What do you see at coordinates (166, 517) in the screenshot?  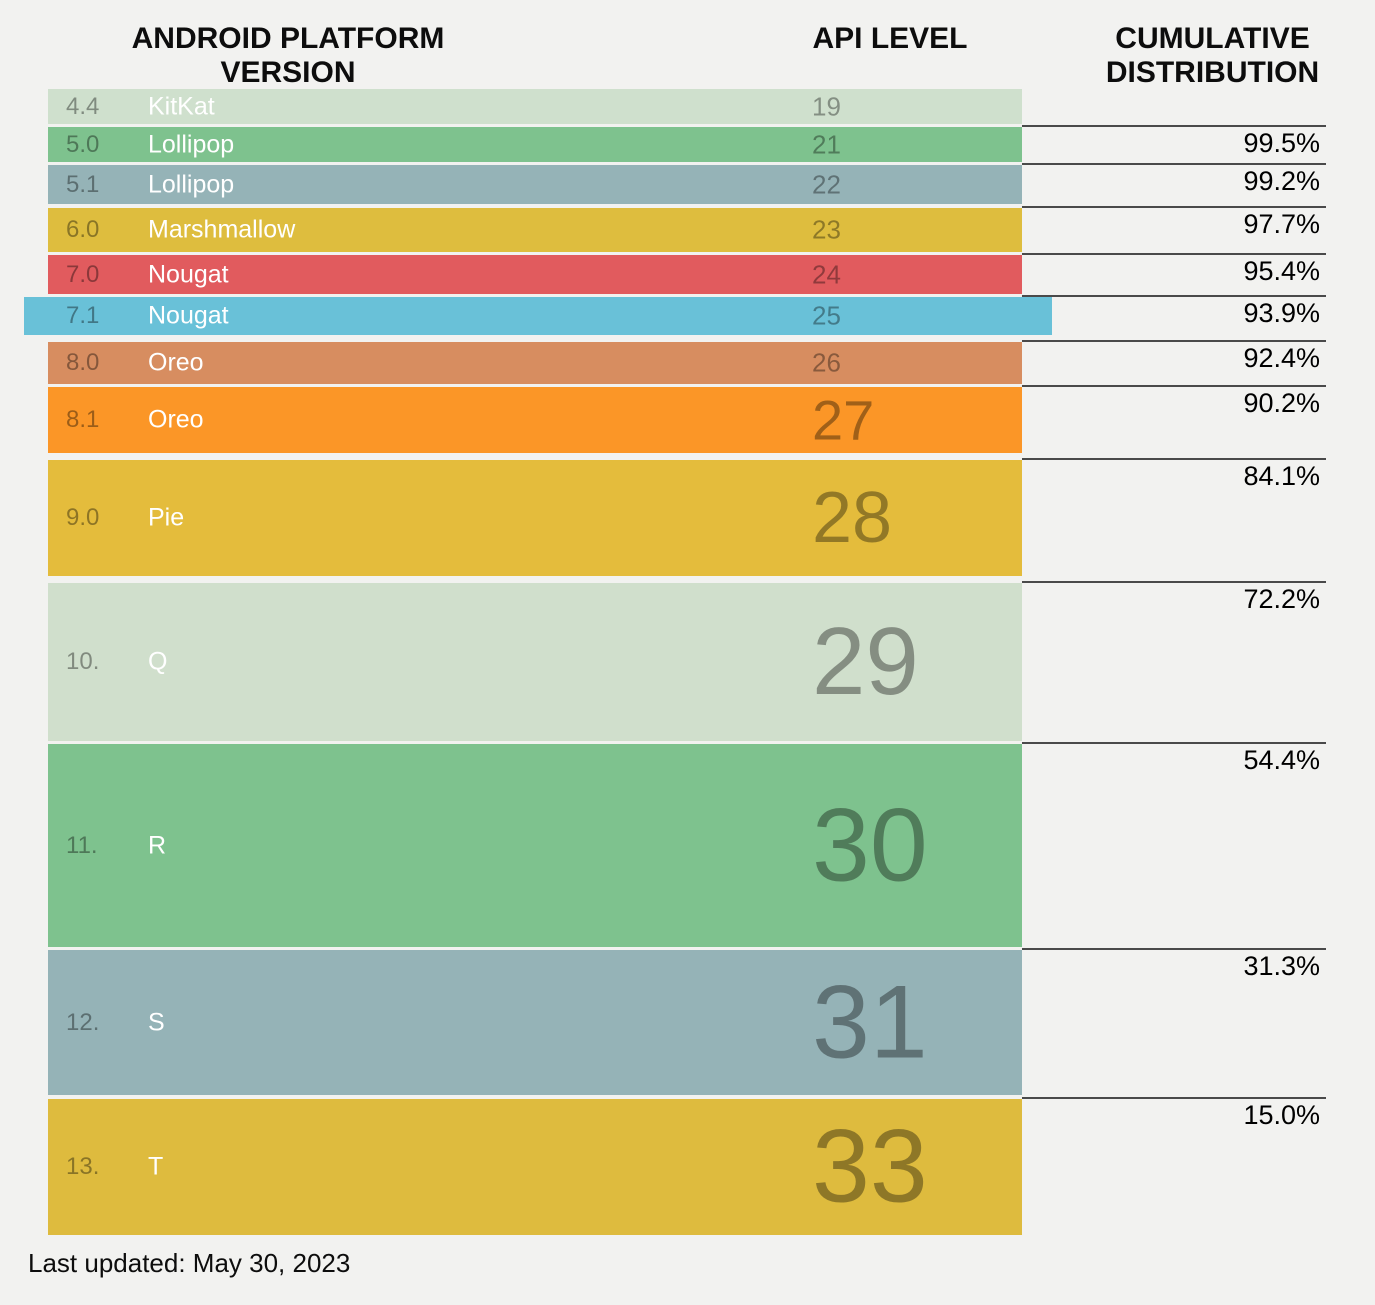 I see `platform-codename-label: Pie` at bounding box center [166, 517].